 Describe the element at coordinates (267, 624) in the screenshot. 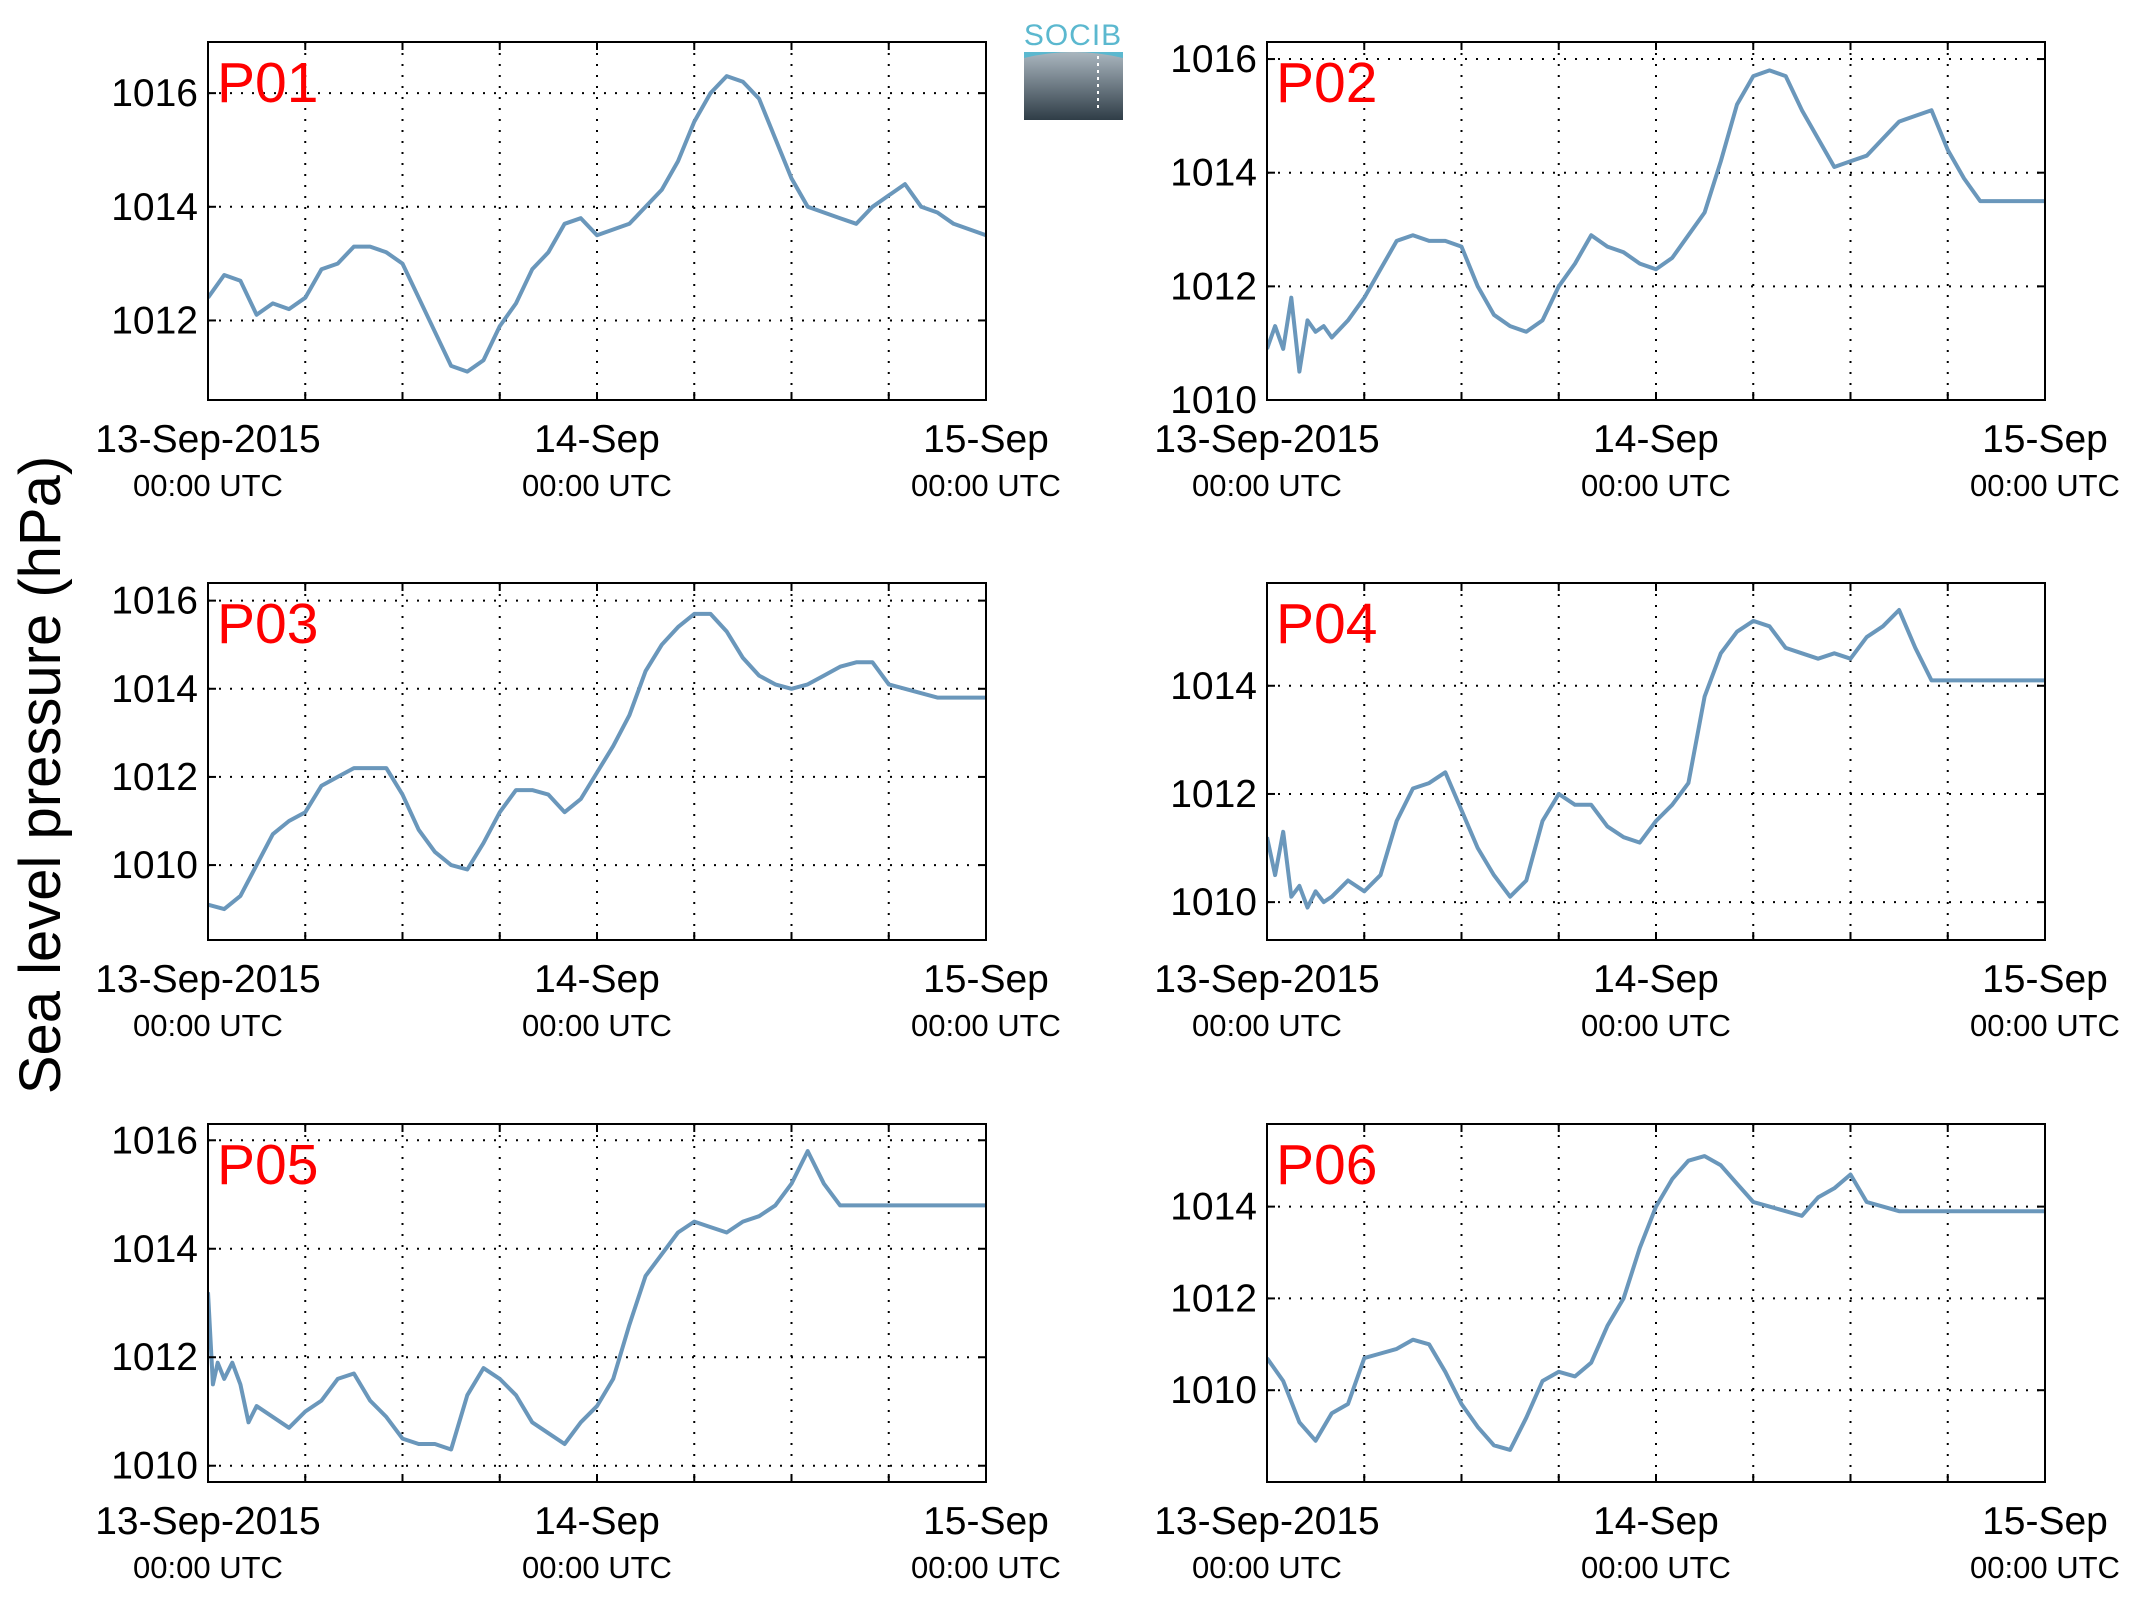

I see `panel-title: P03` at that location.